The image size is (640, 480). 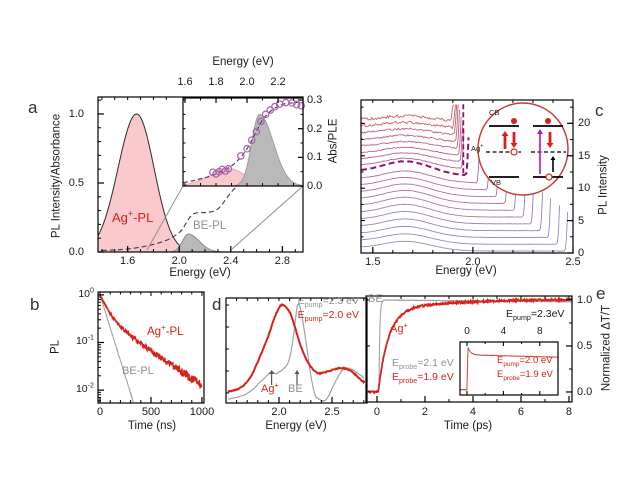 What do you see at coordinates (466, 271) in the screenshot?
I see `panel-c-xlabel: Energy (eV)` at bounding box center [466, 271].